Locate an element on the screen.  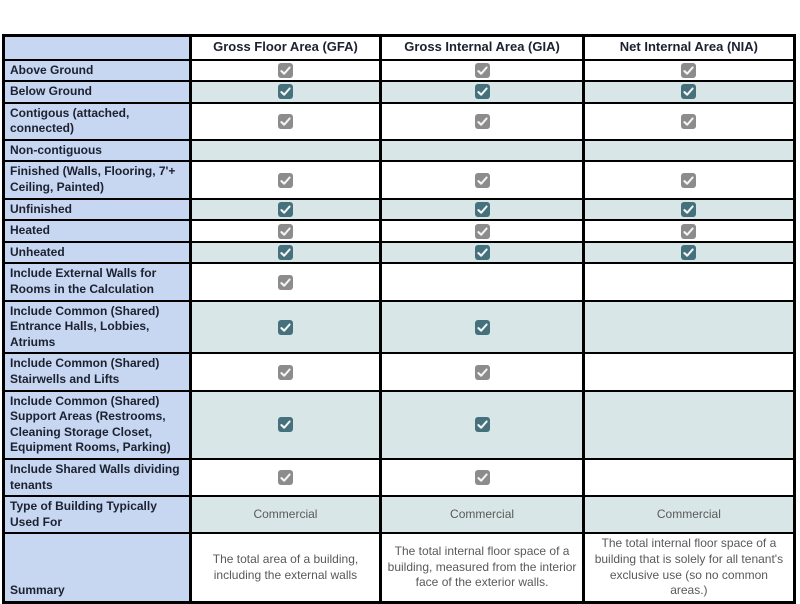
table-row: Non-contiguous is located at coordinates (399, 150).